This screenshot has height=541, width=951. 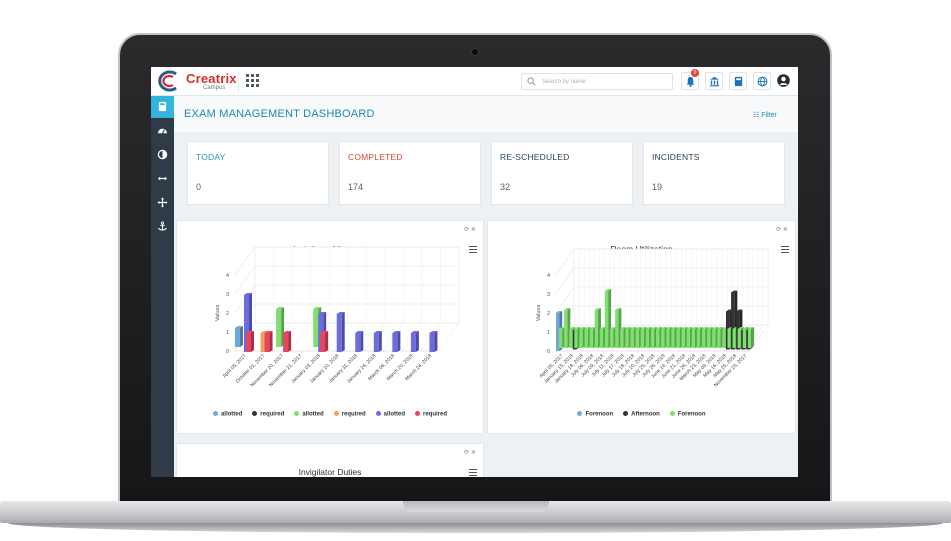 I want to click on laptop-base, so click(x=475, y=512).